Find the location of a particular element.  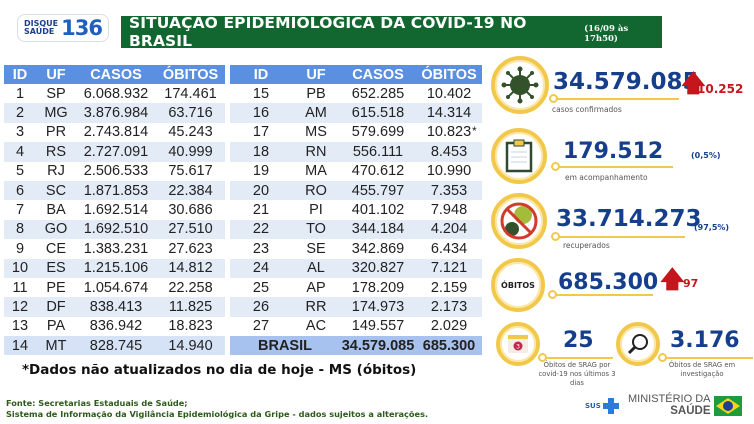

col-uf: UF is located at coordinates (56, 74).